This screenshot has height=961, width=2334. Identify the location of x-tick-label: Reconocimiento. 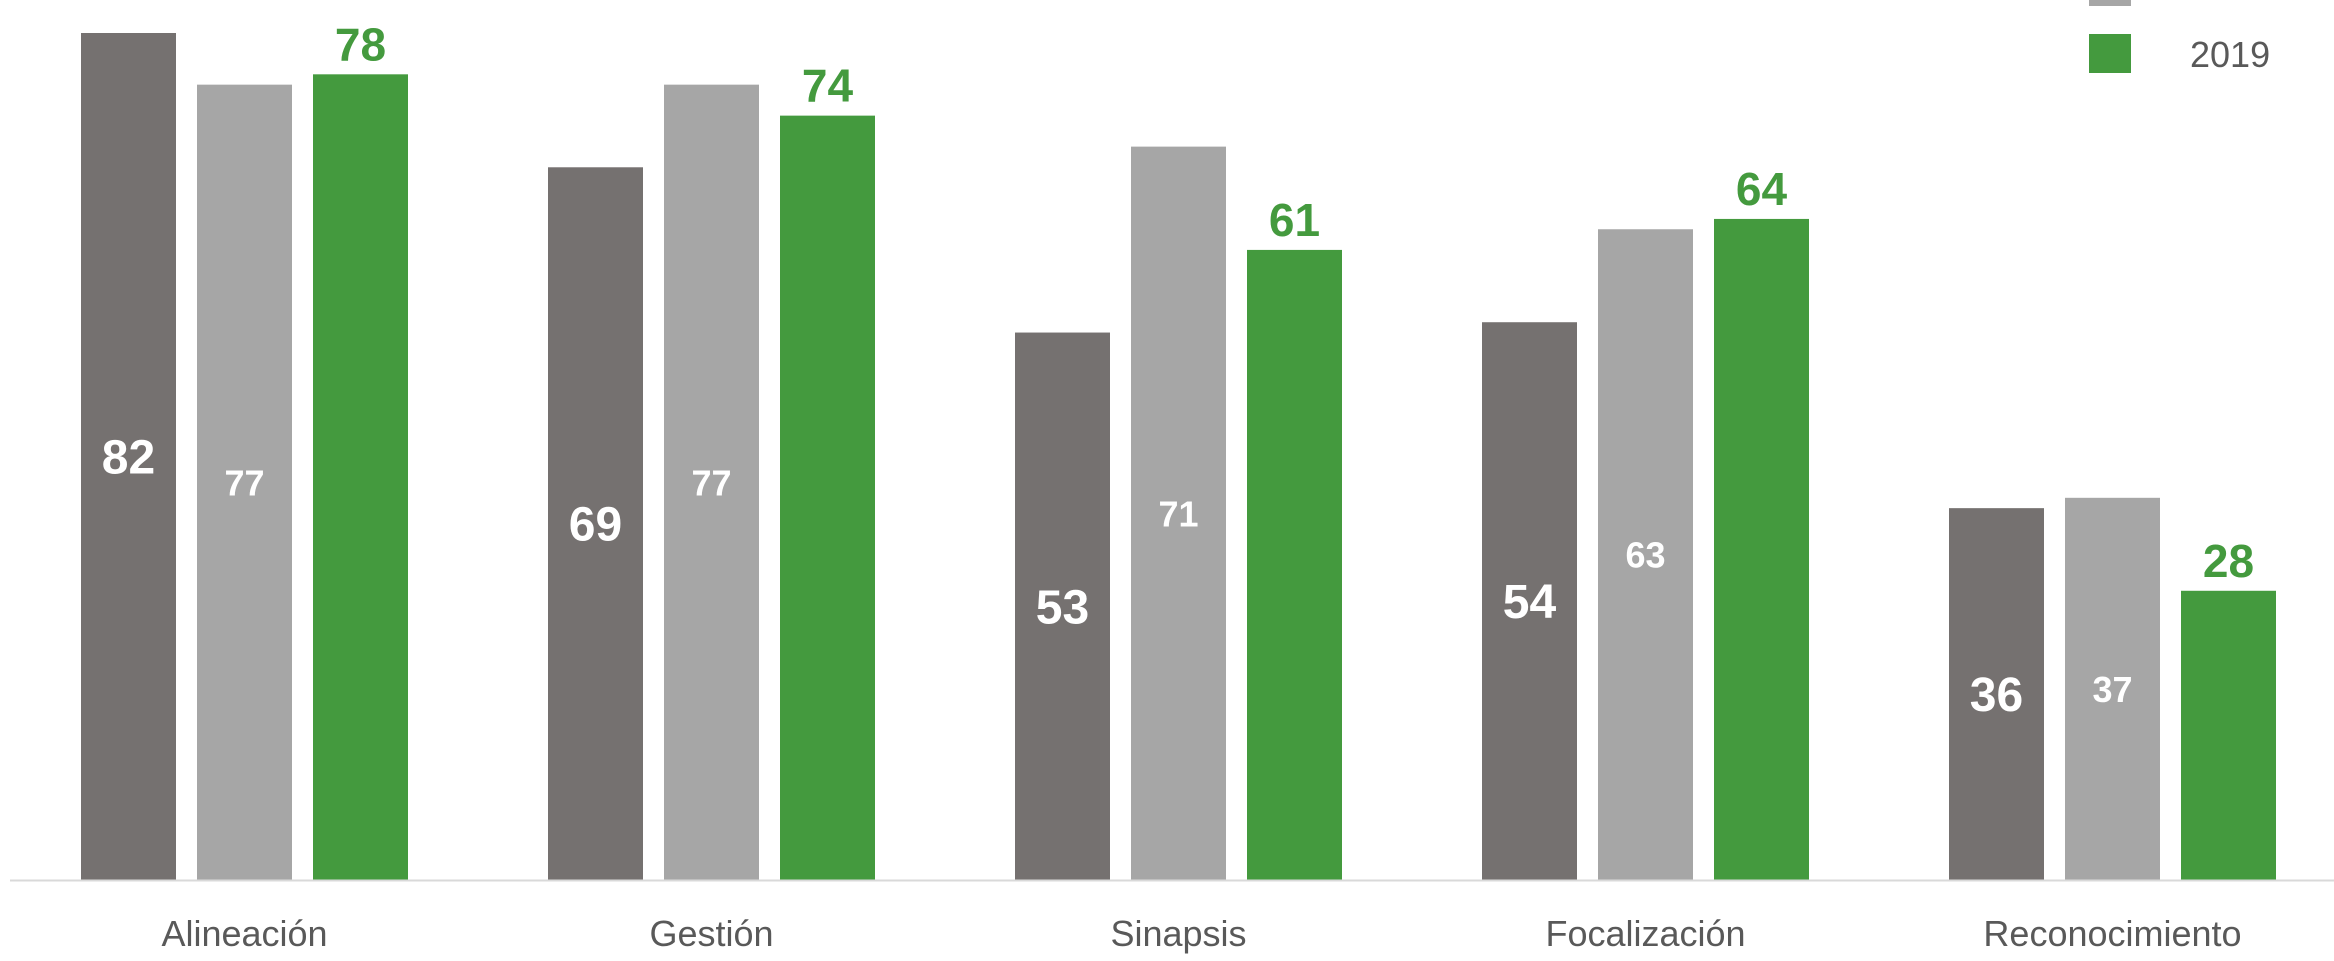
(2112, 933).